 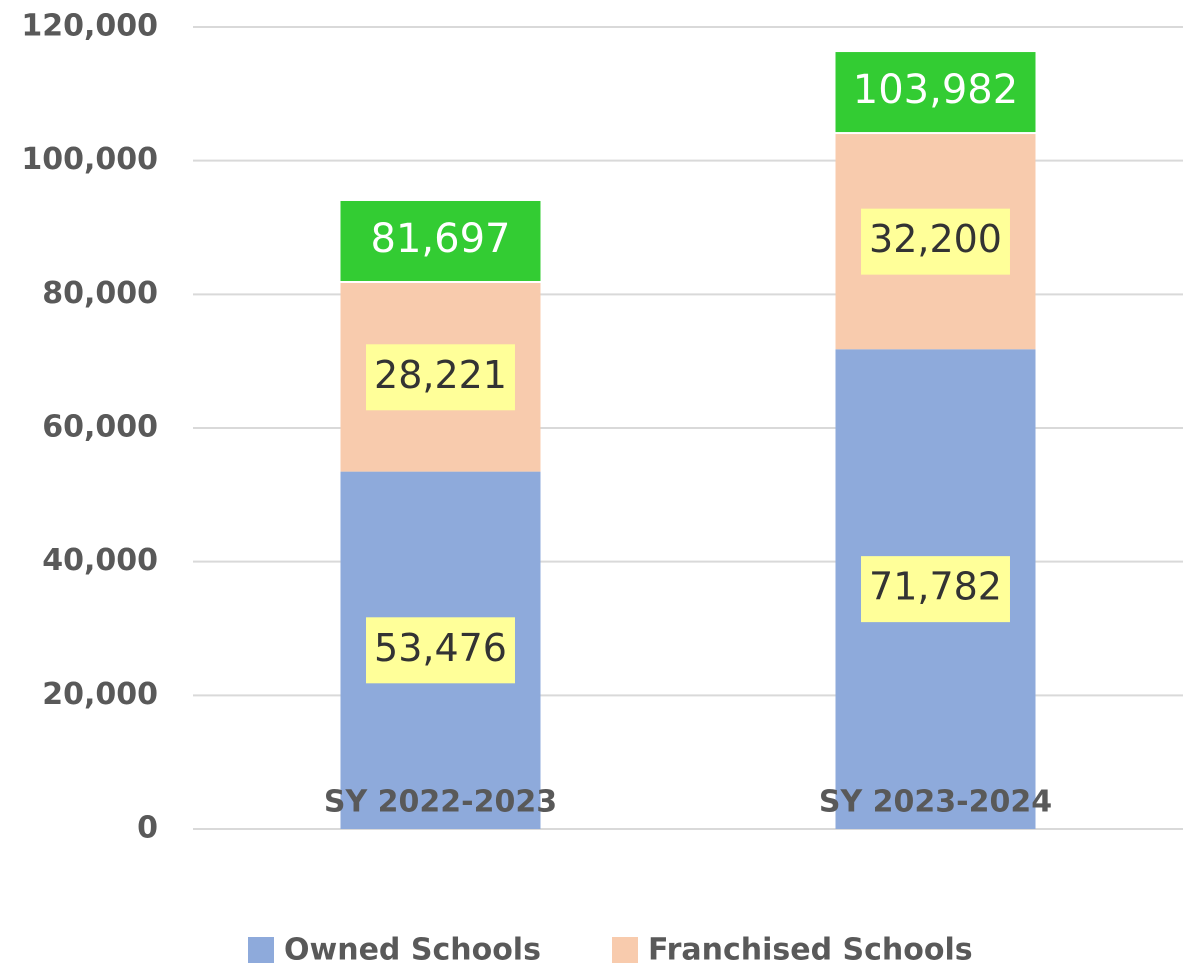 I want to click on data-label: 71,782, so click(x=935, y=587).